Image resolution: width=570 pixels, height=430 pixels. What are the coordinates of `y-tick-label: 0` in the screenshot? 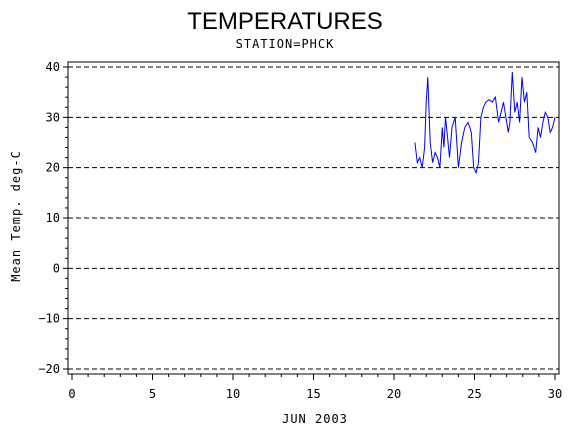 It's located at (56, 268).